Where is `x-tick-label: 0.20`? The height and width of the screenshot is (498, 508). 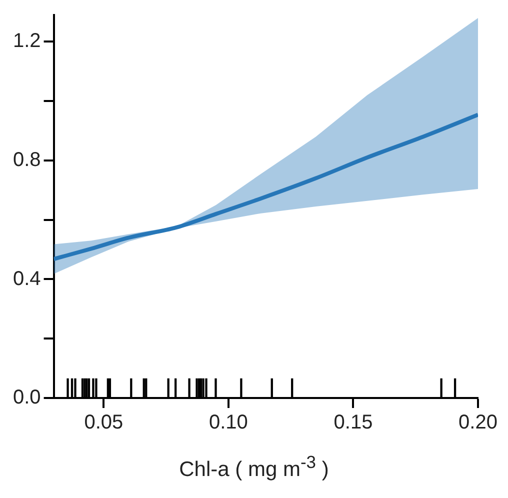
x-tick-label: 0.20 is located at coordinates (478, 423).